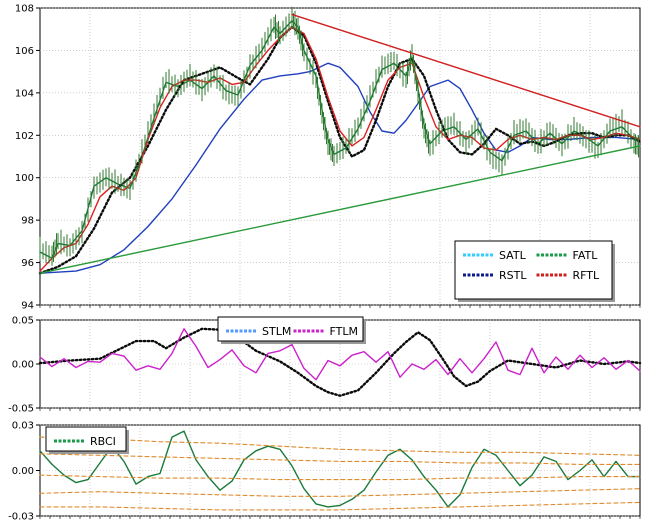  Describe the element at coordinates (340, 506) in the screenshot. I see `rbci-band5-series` at that location.